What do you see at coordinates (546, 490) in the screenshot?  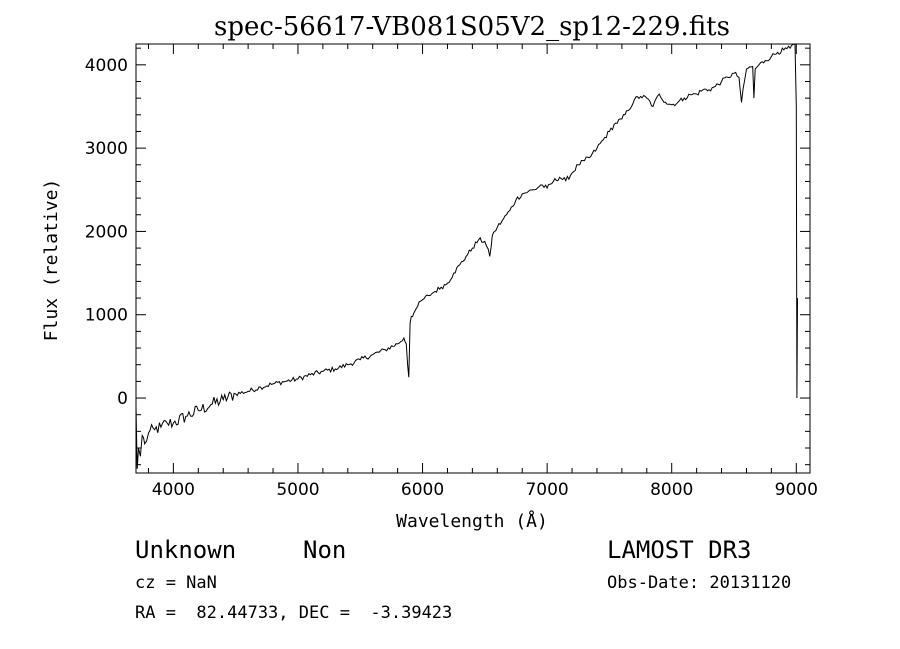 I see `x-tick-label: 7000` at bounding box center [546, 490].